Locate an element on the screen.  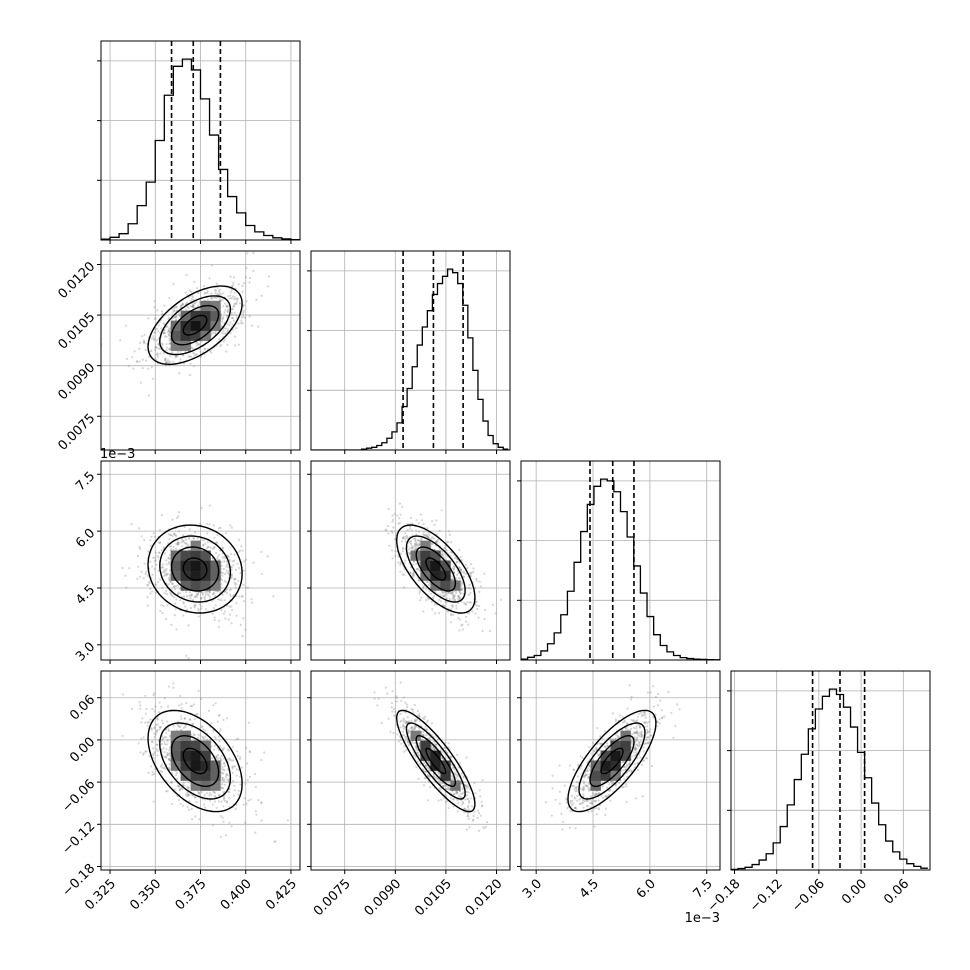
contour-line is located at coordinates (195, 325).